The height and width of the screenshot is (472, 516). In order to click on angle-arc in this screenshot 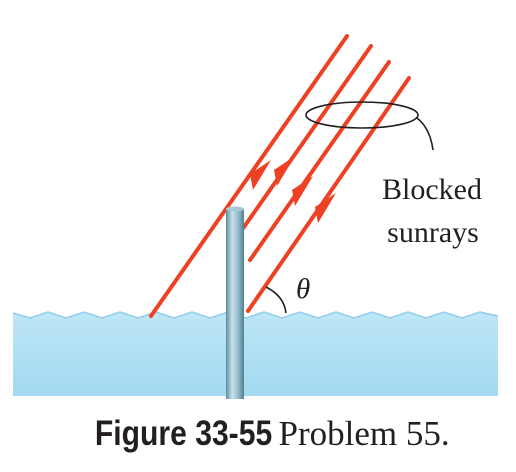, I will do `click(276, 300)`.